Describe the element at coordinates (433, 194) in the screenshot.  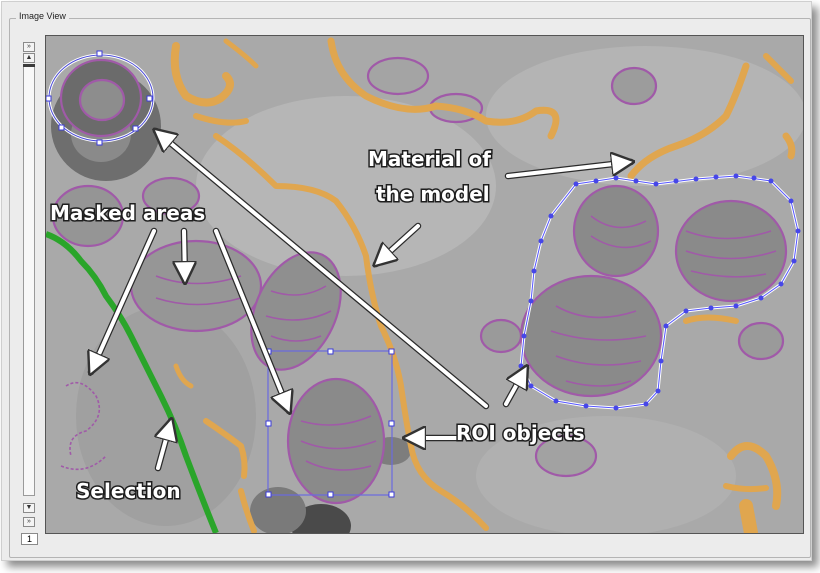
I see `label-material-line2: the model` at that location.